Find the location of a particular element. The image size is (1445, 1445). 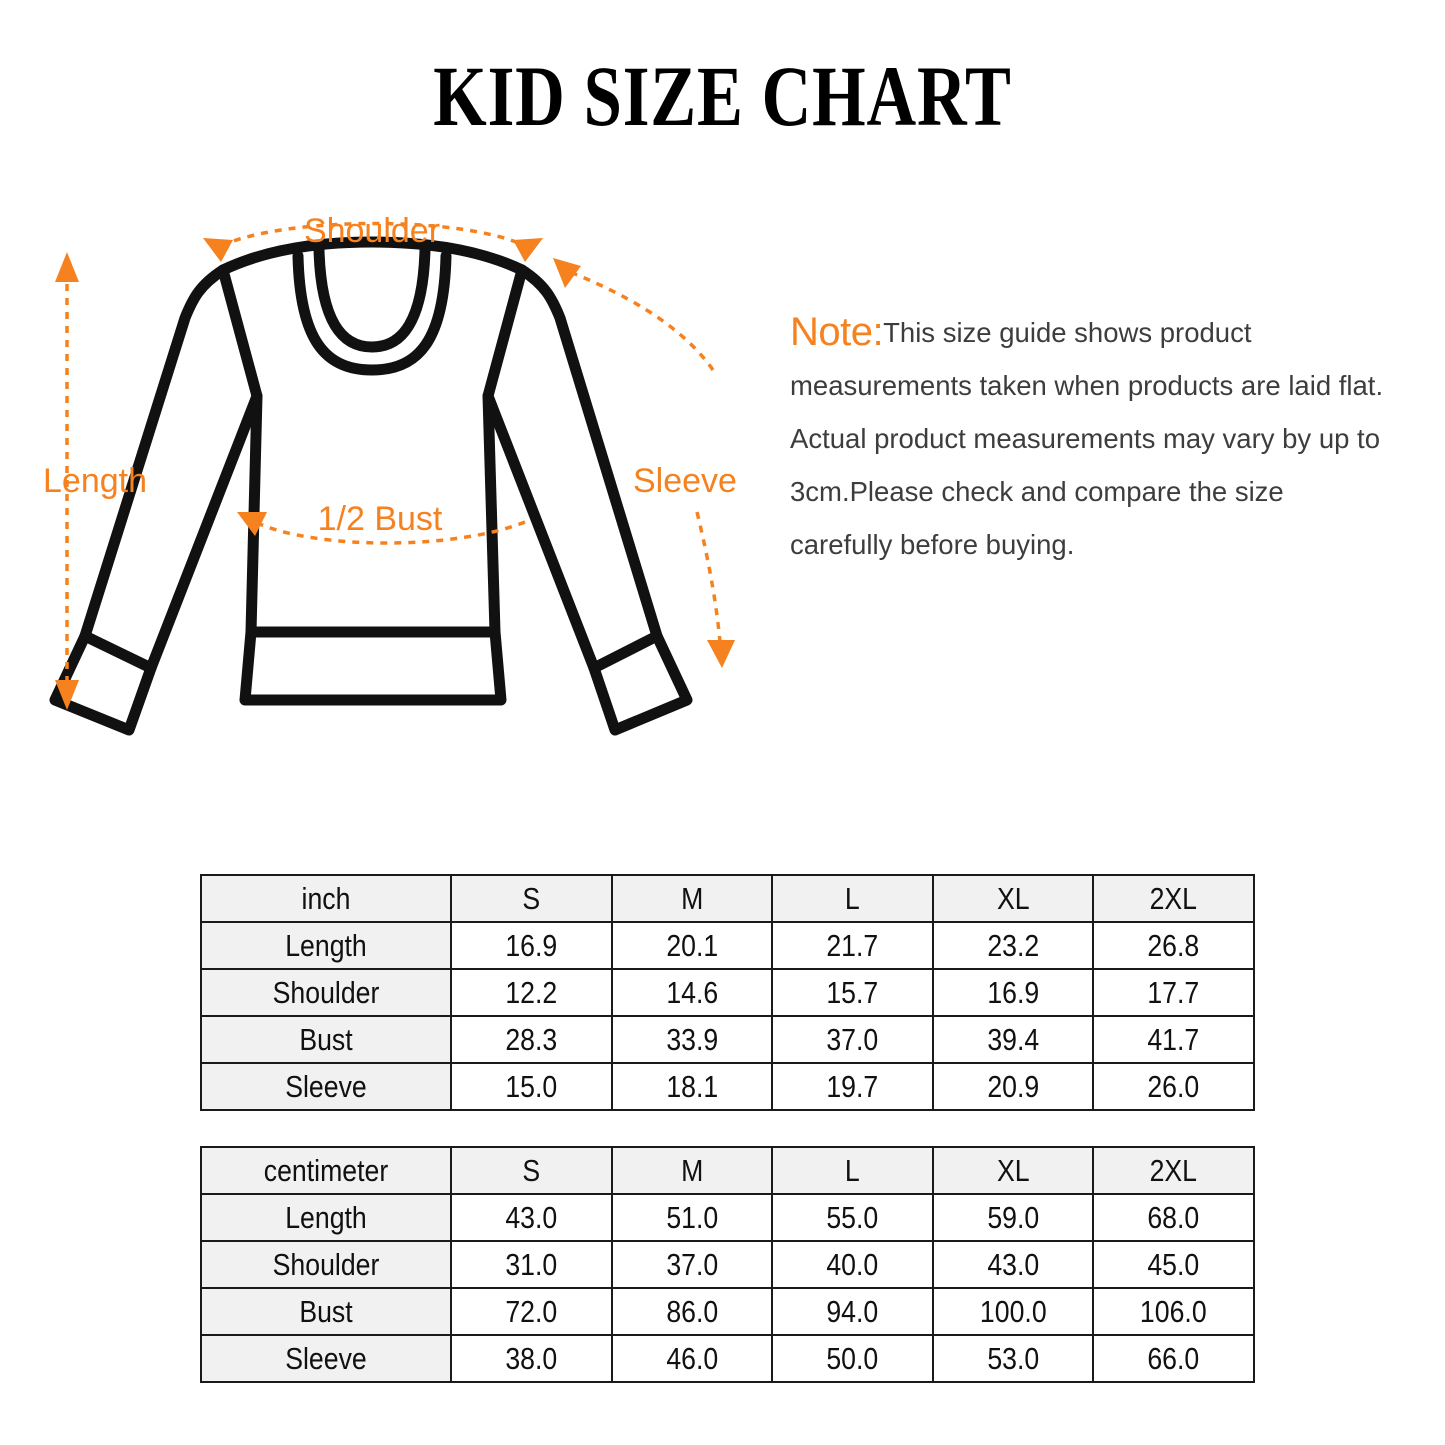

table-cell: 15.0 is located at coordinates (531, 1086).